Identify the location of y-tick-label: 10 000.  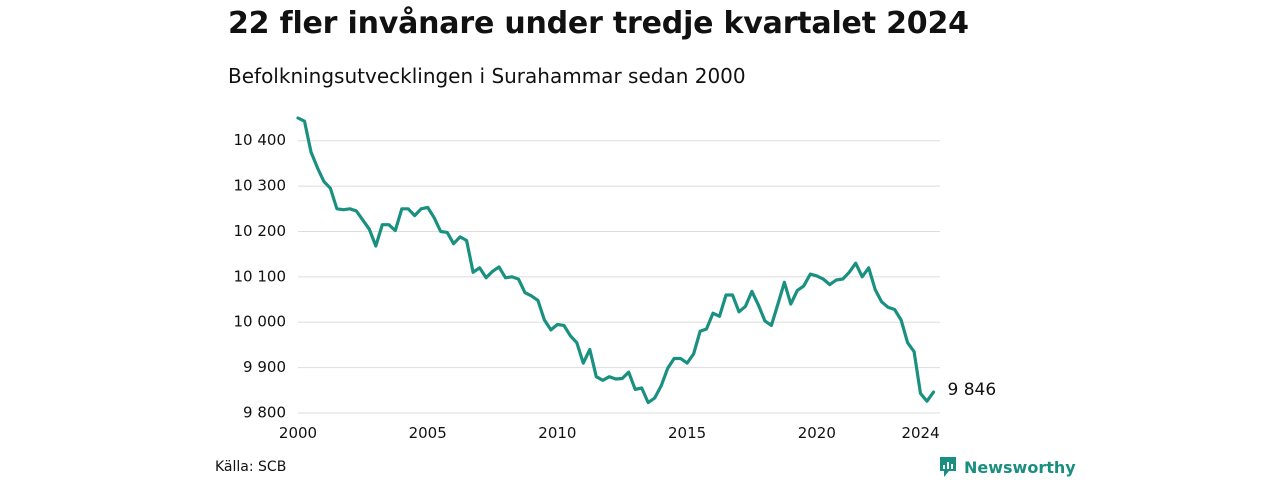
(260, 322).